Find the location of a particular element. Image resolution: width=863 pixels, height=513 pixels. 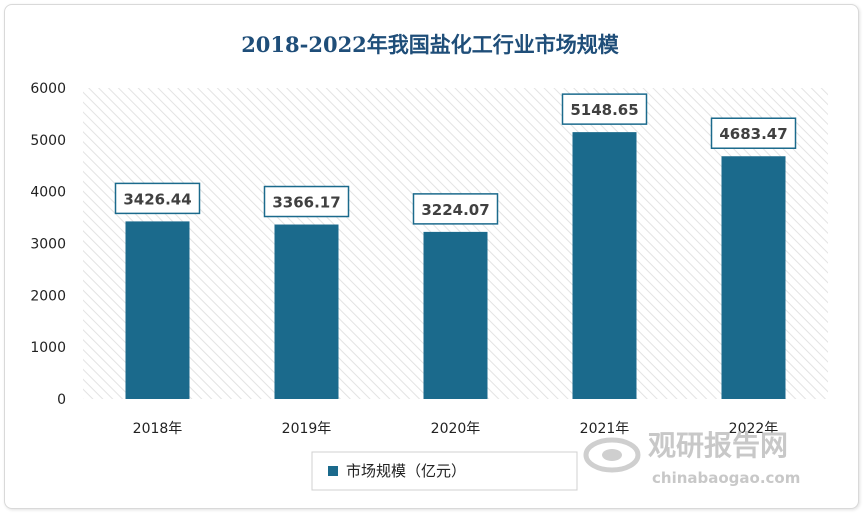

x-tick-label: 2022年 is located at coordinates (754, 429).